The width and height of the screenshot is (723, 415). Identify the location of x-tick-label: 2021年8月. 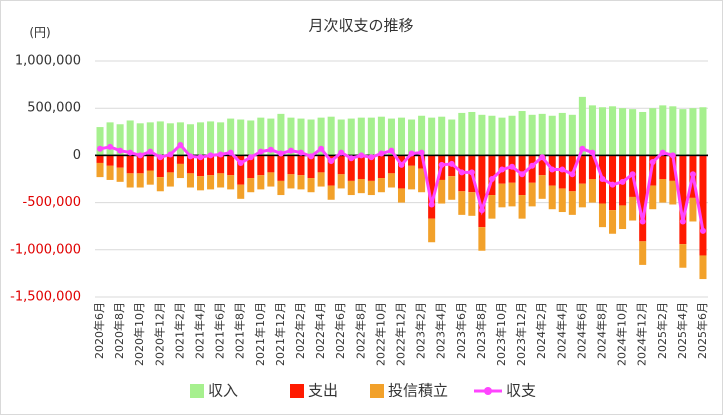
(240, 330).